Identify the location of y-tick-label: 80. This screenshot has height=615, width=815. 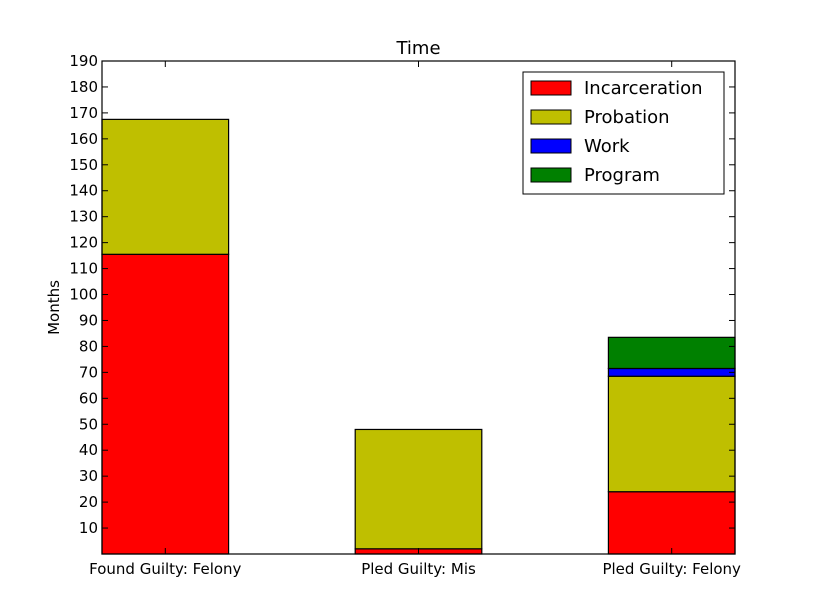
(88, 346).